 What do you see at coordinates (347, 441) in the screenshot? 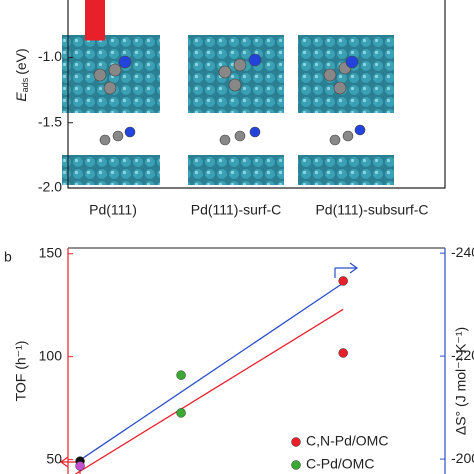
I see `legend-label: C,N-Pd/OMC` at bounding box center [347, 441].